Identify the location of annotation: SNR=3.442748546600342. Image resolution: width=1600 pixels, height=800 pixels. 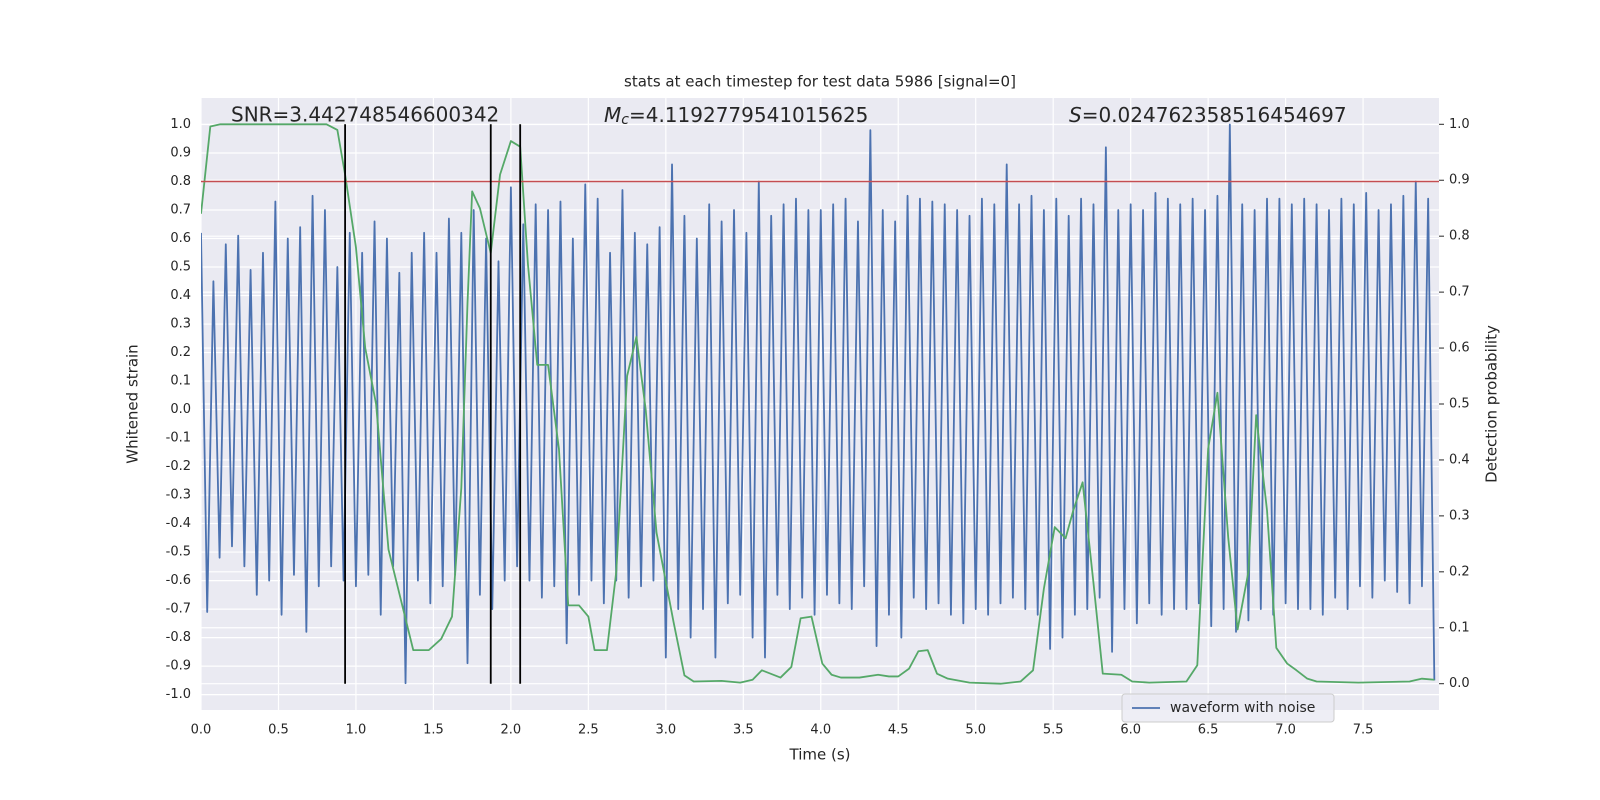
(365, 115).